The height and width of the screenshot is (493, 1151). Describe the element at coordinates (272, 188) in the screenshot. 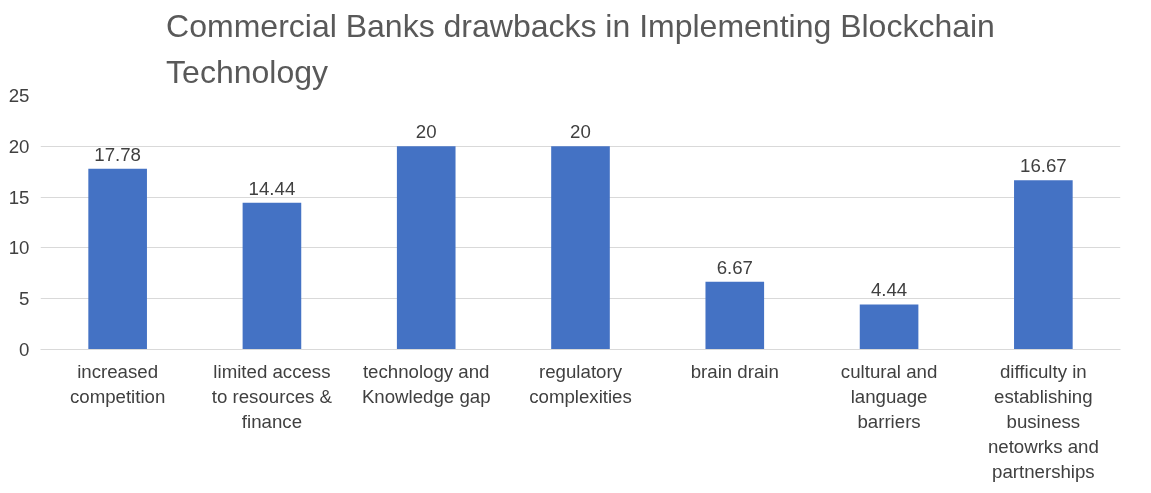

I see `data-label: 14.44` at that location.